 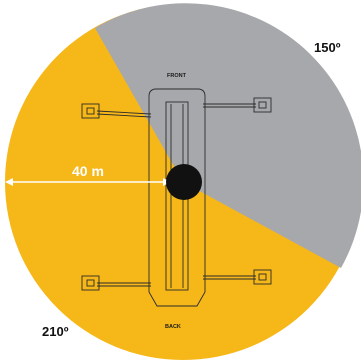 I want to click on outrigger-back-left, so click(x=116, y=283).